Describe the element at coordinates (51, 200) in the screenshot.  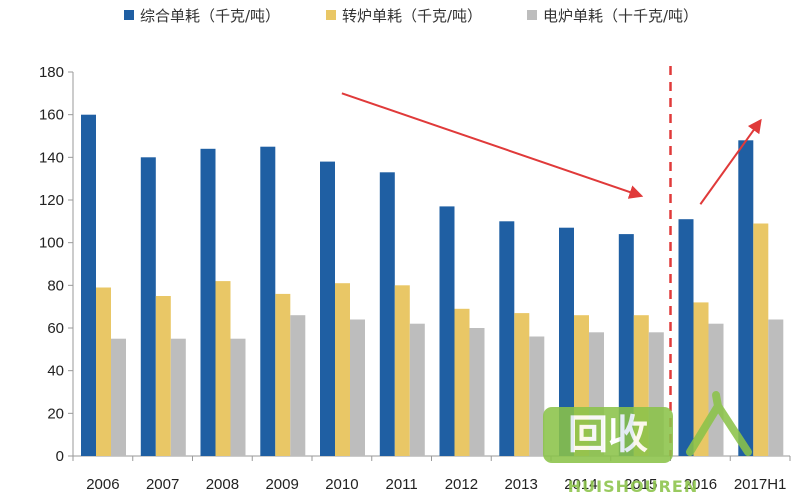
I see `y-tick-label: 120` at that location.